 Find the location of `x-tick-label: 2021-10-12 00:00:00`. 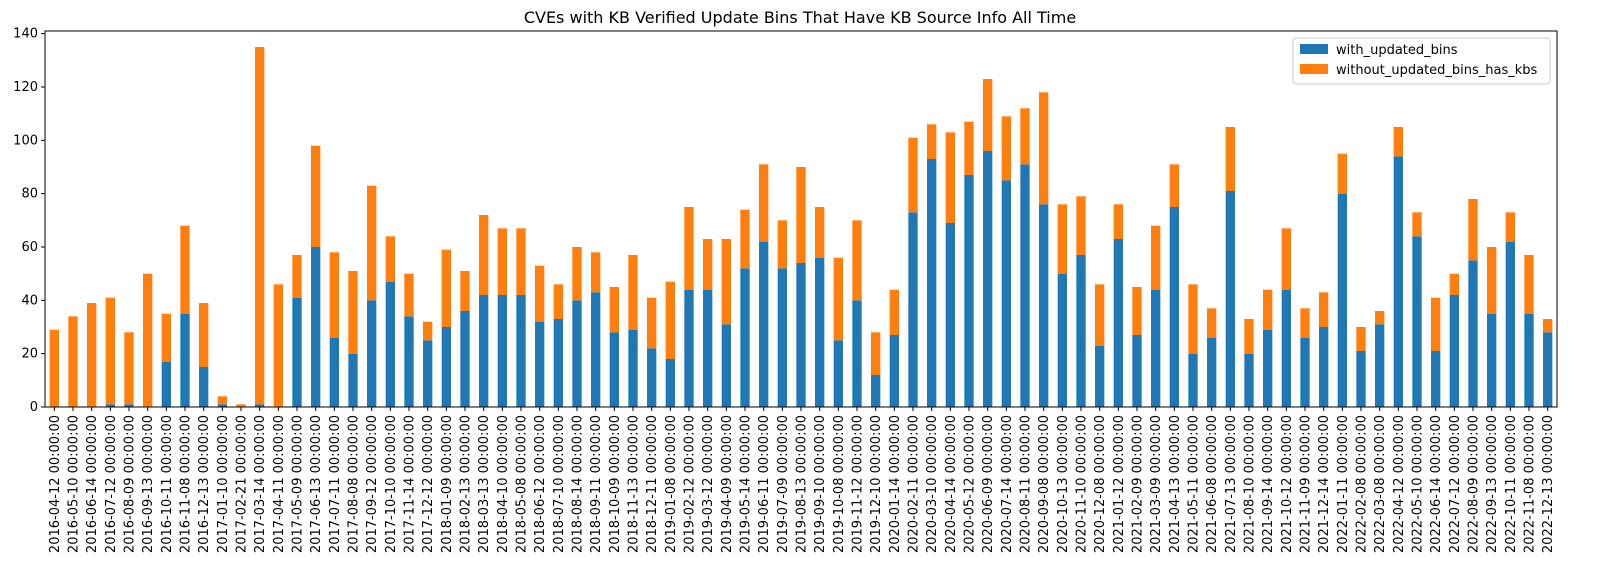

x-tick-label: 2021-10-12 00:00:00 is located at coordinates (1287, 484).